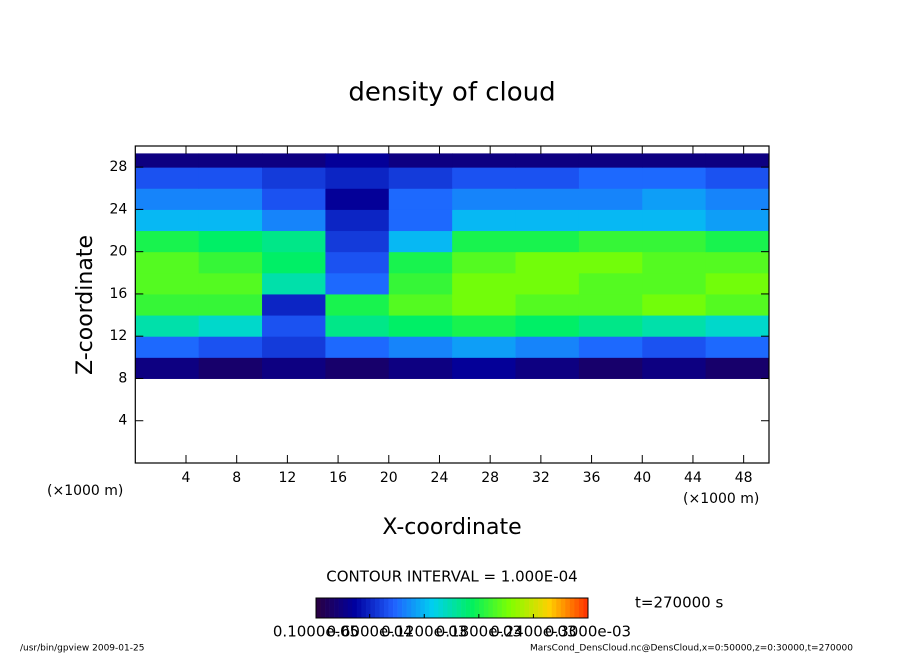  What do you see at coordinates (287, 478) in the screenshot?
I see `x-tick-label: 12` at bounding box center [287, 478].